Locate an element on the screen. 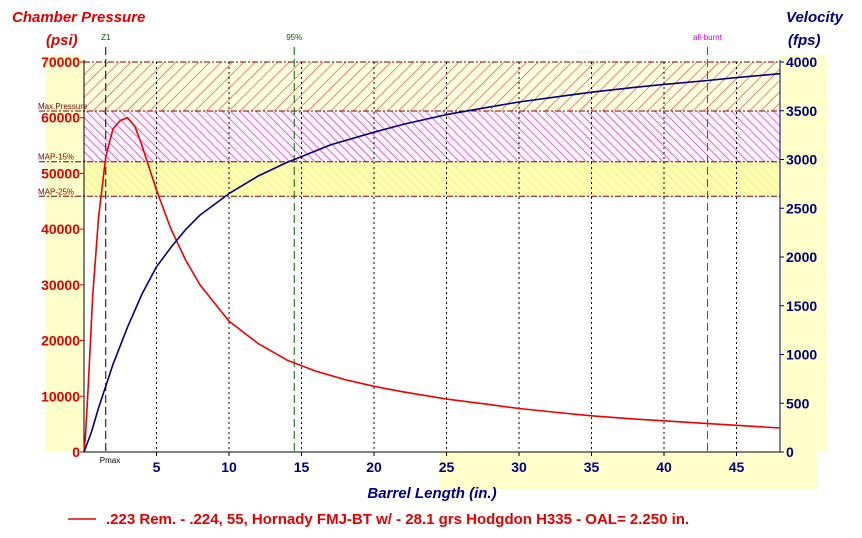 This screenshot has height=538, width=862. tick-label-x-4: 25 is located at coordinates (447, 467).